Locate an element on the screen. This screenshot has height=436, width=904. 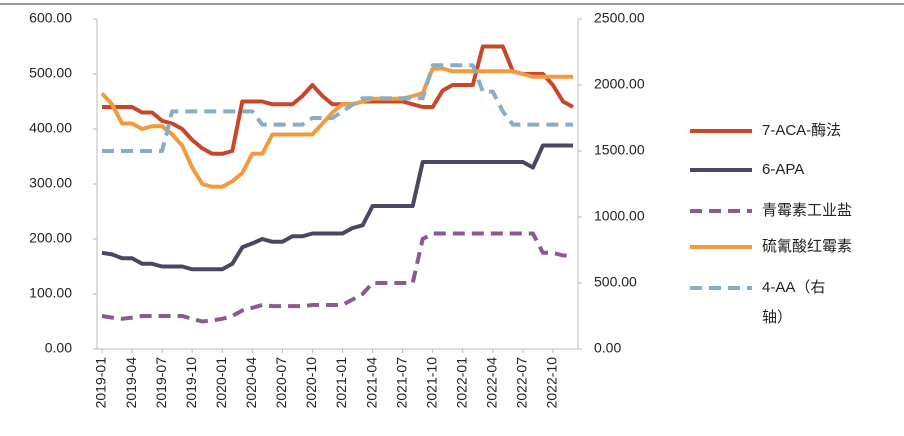
y2-tick-label: 500.00 is located at coordinates (615, 282).